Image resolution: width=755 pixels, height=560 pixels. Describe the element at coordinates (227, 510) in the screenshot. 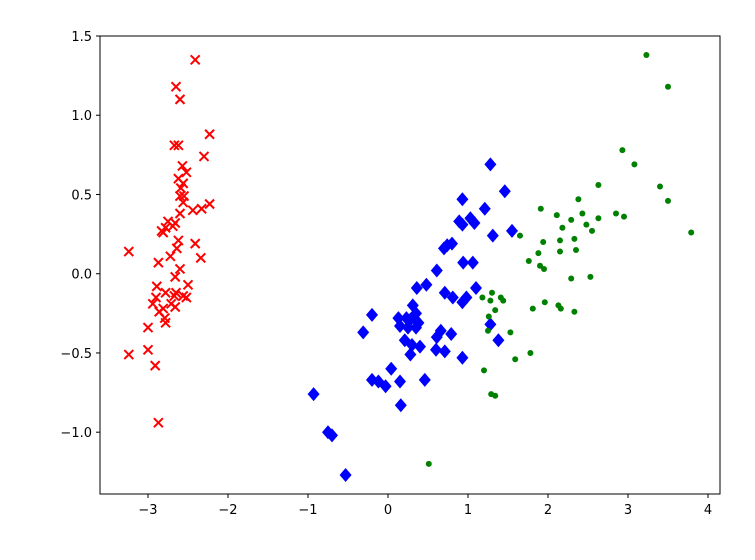

I see `x-tick-label: −2` at that location.